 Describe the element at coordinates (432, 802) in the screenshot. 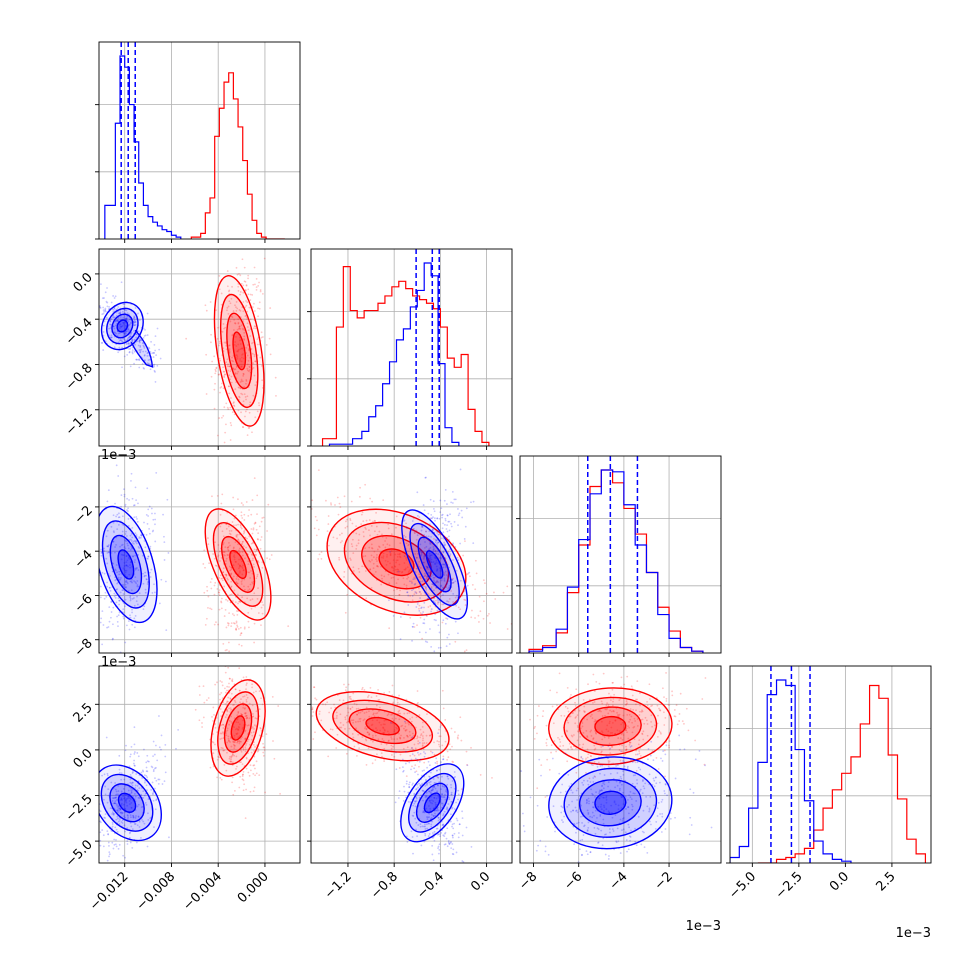

I see `contour-line` at that location.